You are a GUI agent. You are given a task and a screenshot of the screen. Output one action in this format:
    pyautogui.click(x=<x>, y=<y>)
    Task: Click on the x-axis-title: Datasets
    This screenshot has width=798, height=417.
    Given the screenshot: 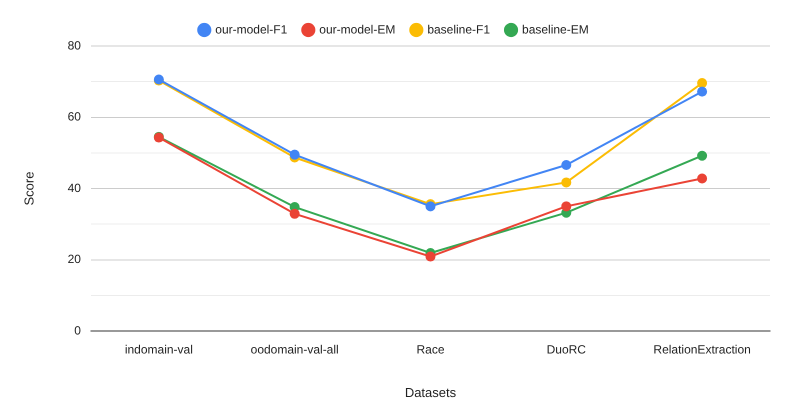 What is the action you would take?
    pyautogui.click(x=430, y=392)
    